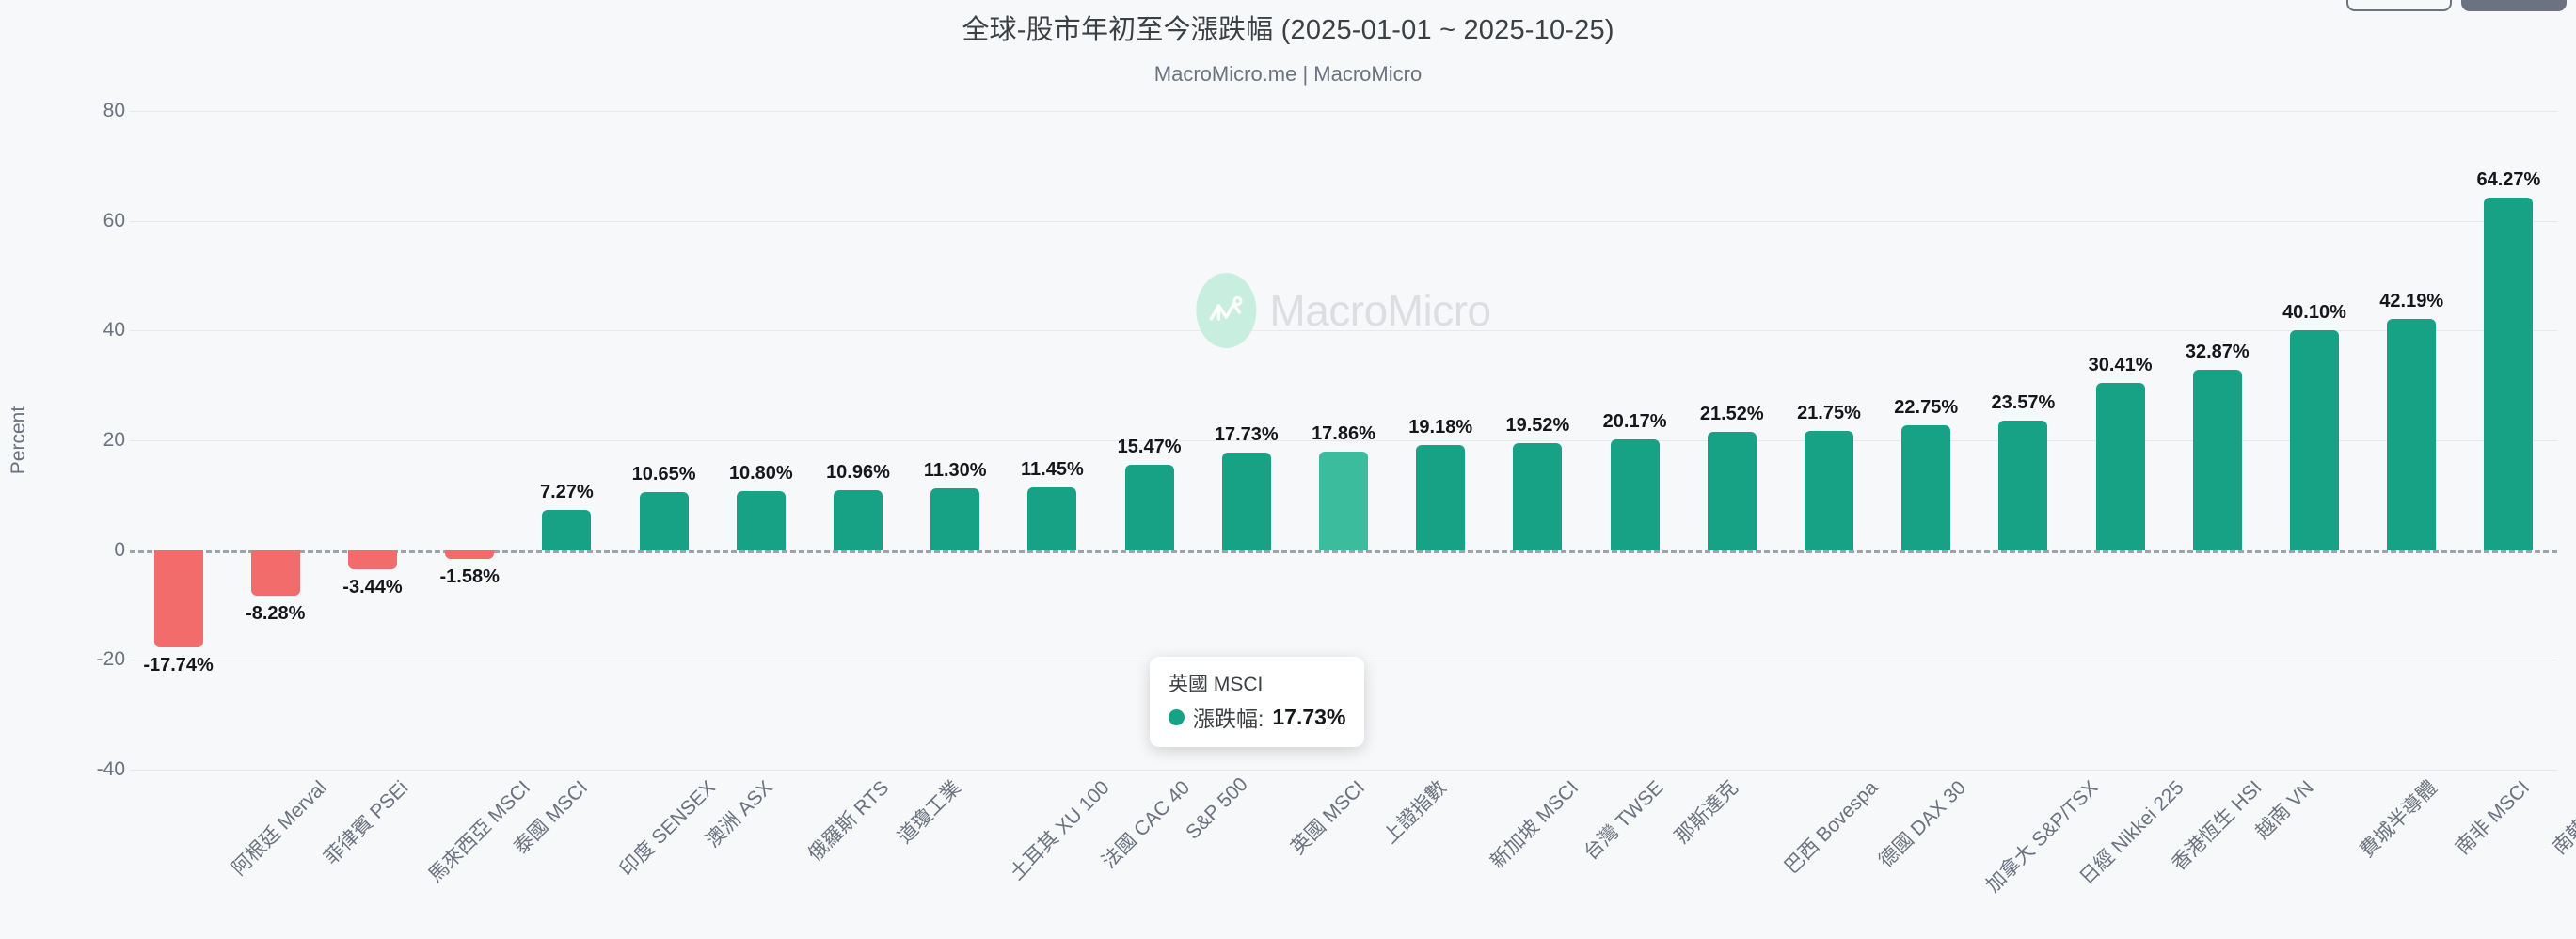 The height and width of the screenshot is (939, 2576). I want to click on bar-slot: 10.65%, so click(663, 440).